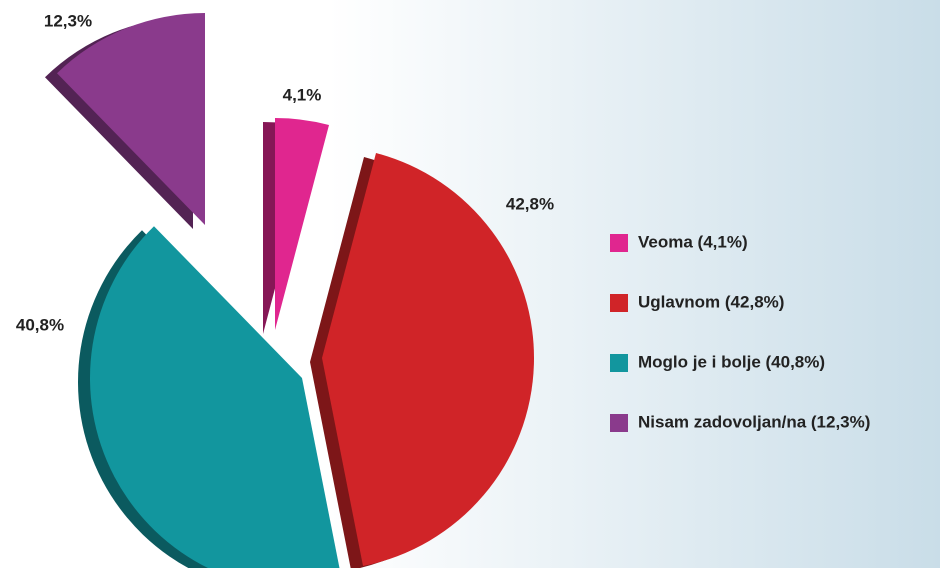 This screenshot has width=940, height=568. Describe the element at coordinates (302, 94) in the screenshot. I see `data-label: 4,1%` at that location.